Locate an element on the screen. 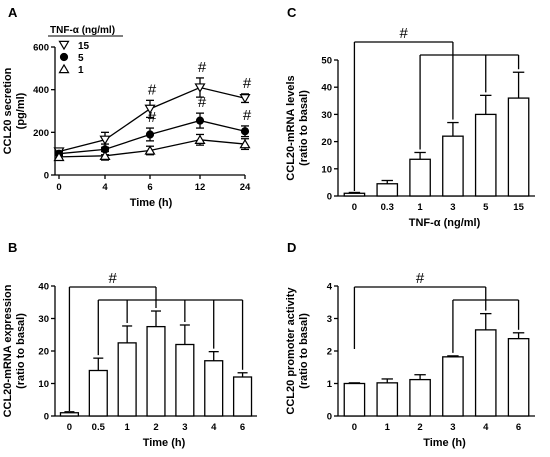  panel-c-y-tick-label: 0 is located at coordinates (329, 197).